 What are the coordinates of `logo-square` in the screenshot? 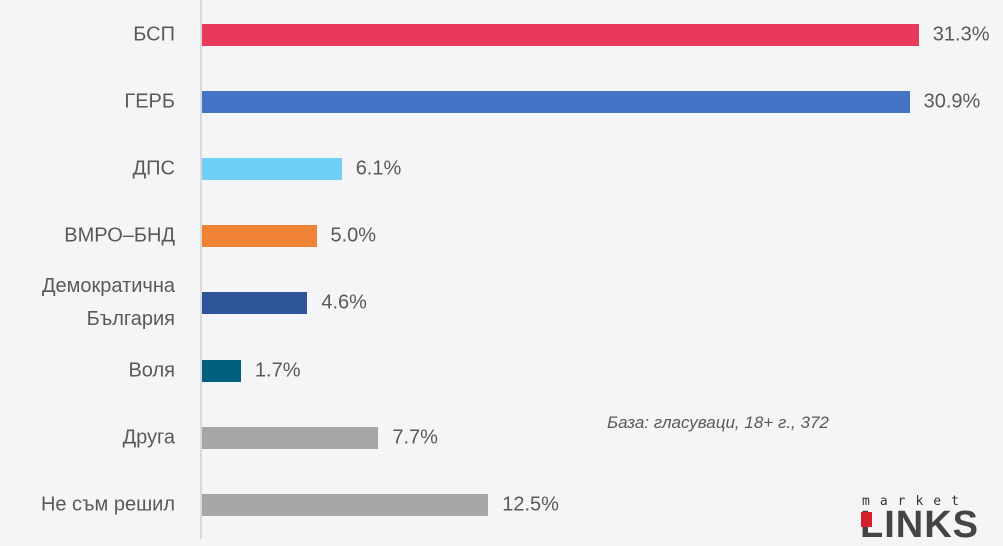 It's located at (866, 519).